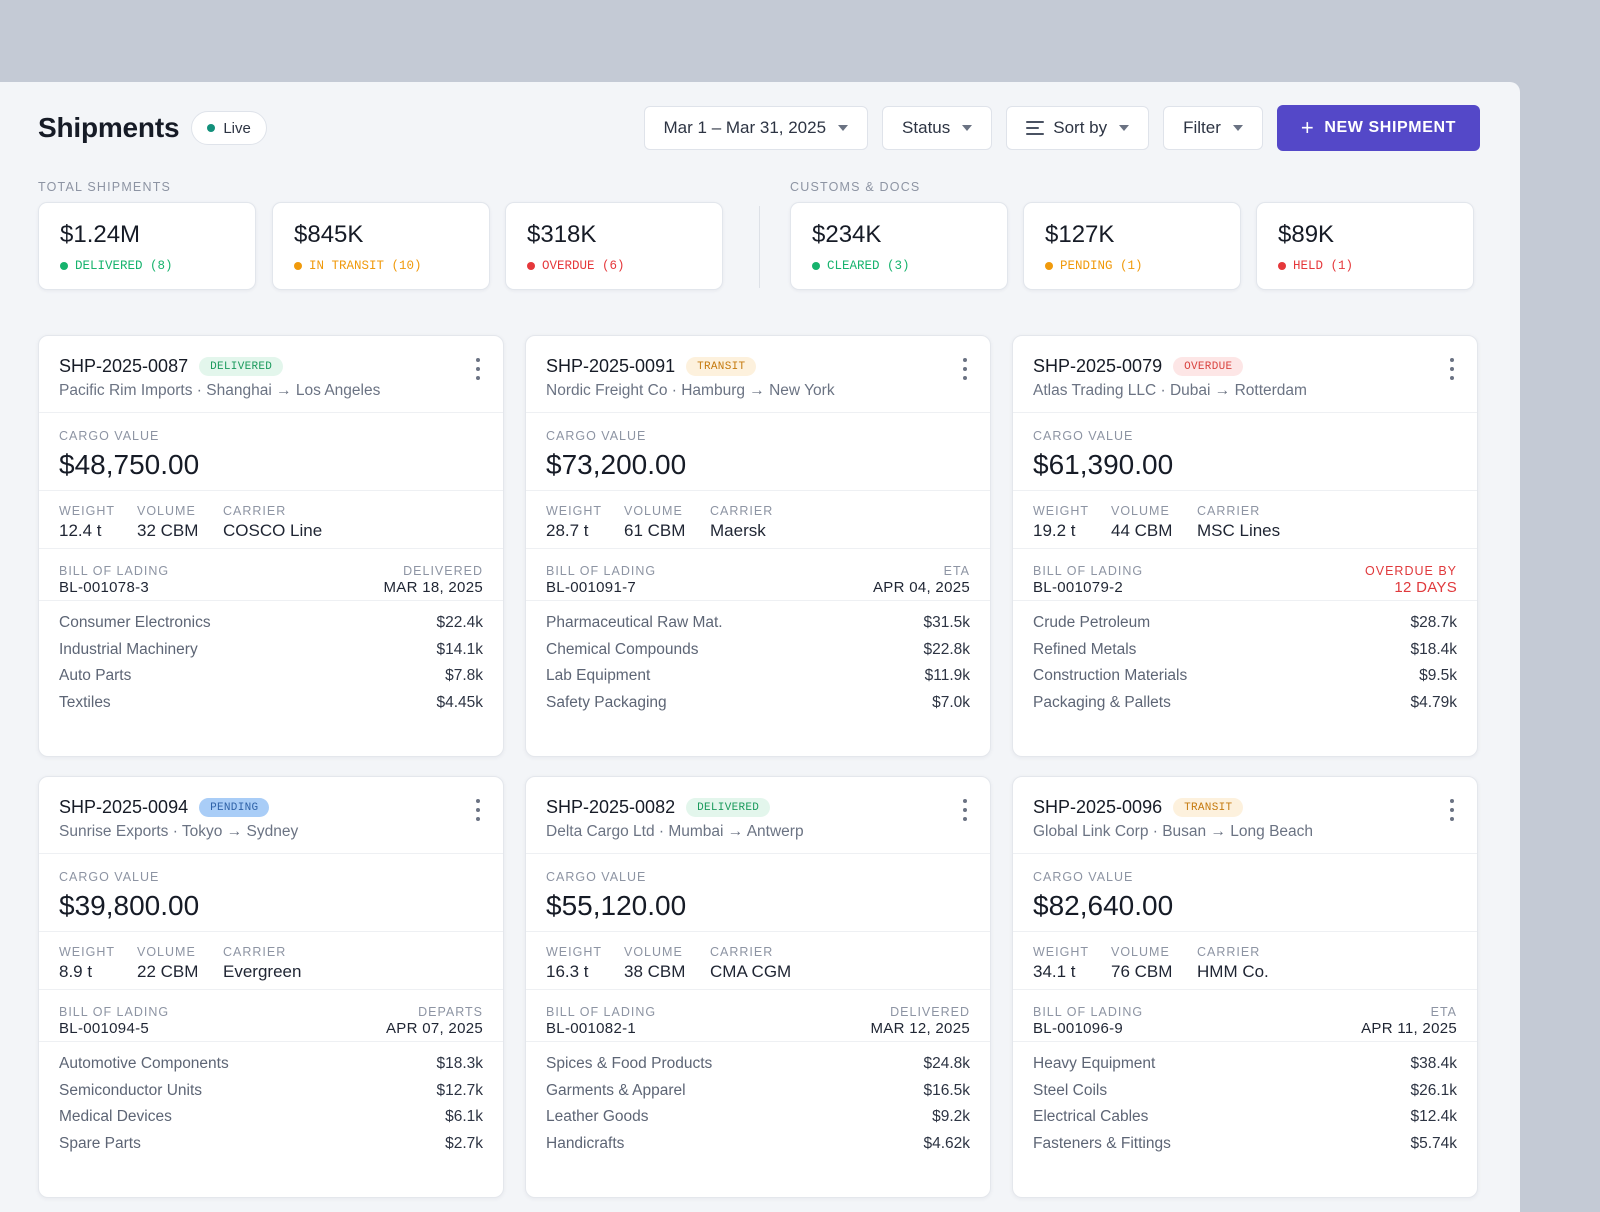 Image resolution: width=1600 pixels, height=1212 pixels. What do you see at coordinates (1132, 246) in the screenshot?
I see `summary-stat-card: $127K PENDING (1)` at bounding box center [1132, 246].